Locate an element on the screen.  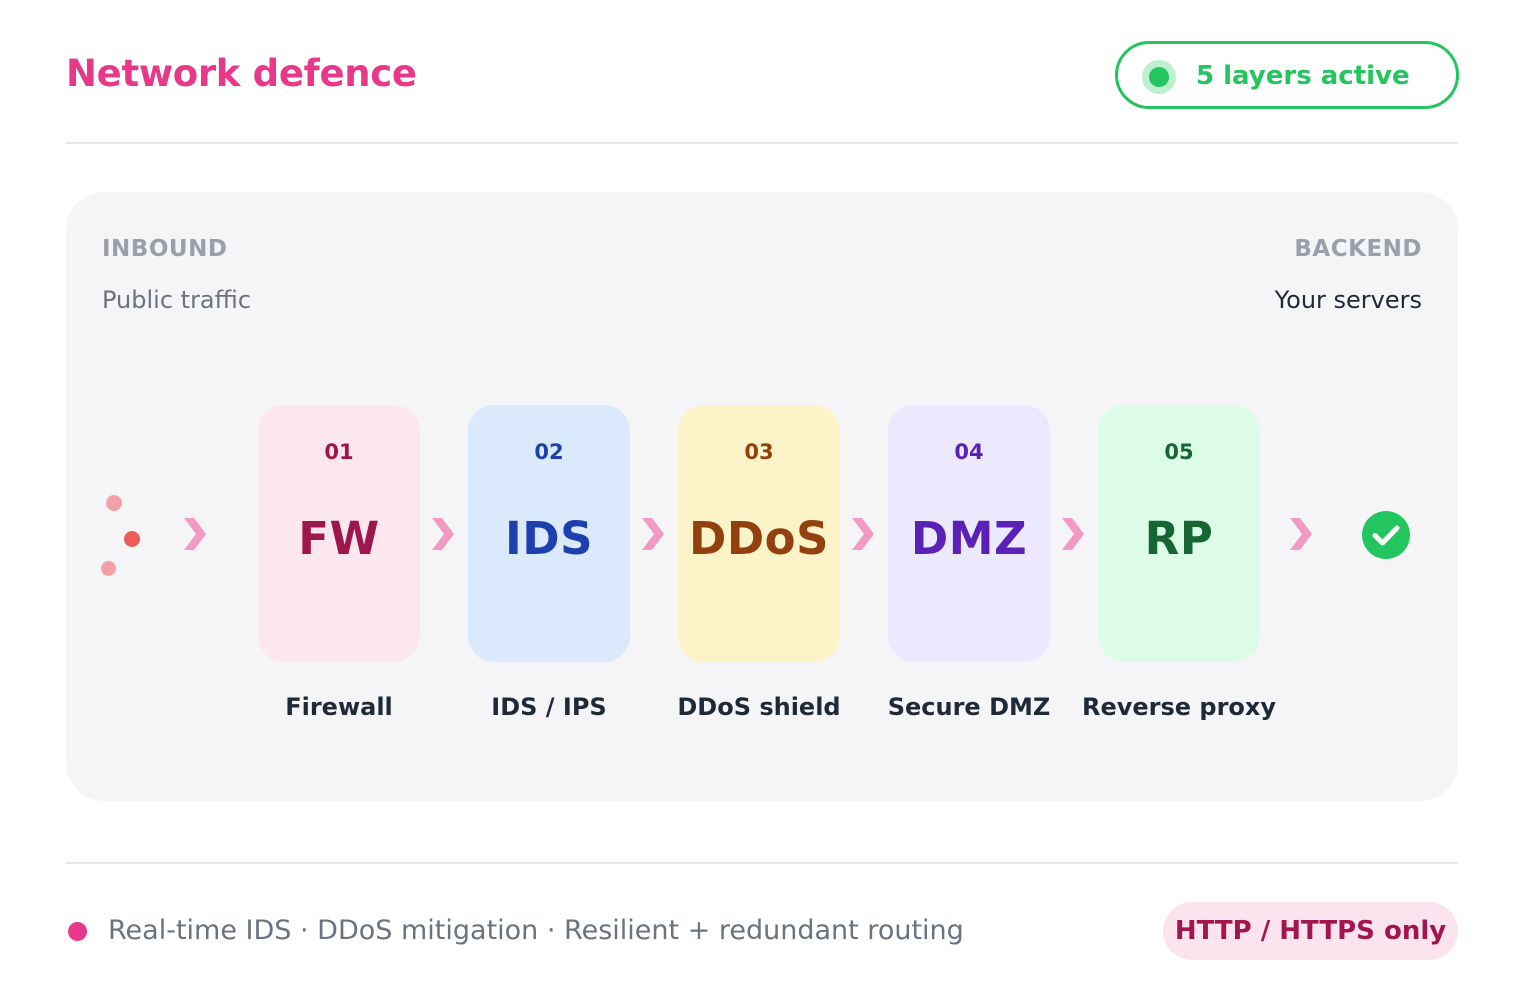
destination-label: BACKEND is located at coordinates (1358, 249).